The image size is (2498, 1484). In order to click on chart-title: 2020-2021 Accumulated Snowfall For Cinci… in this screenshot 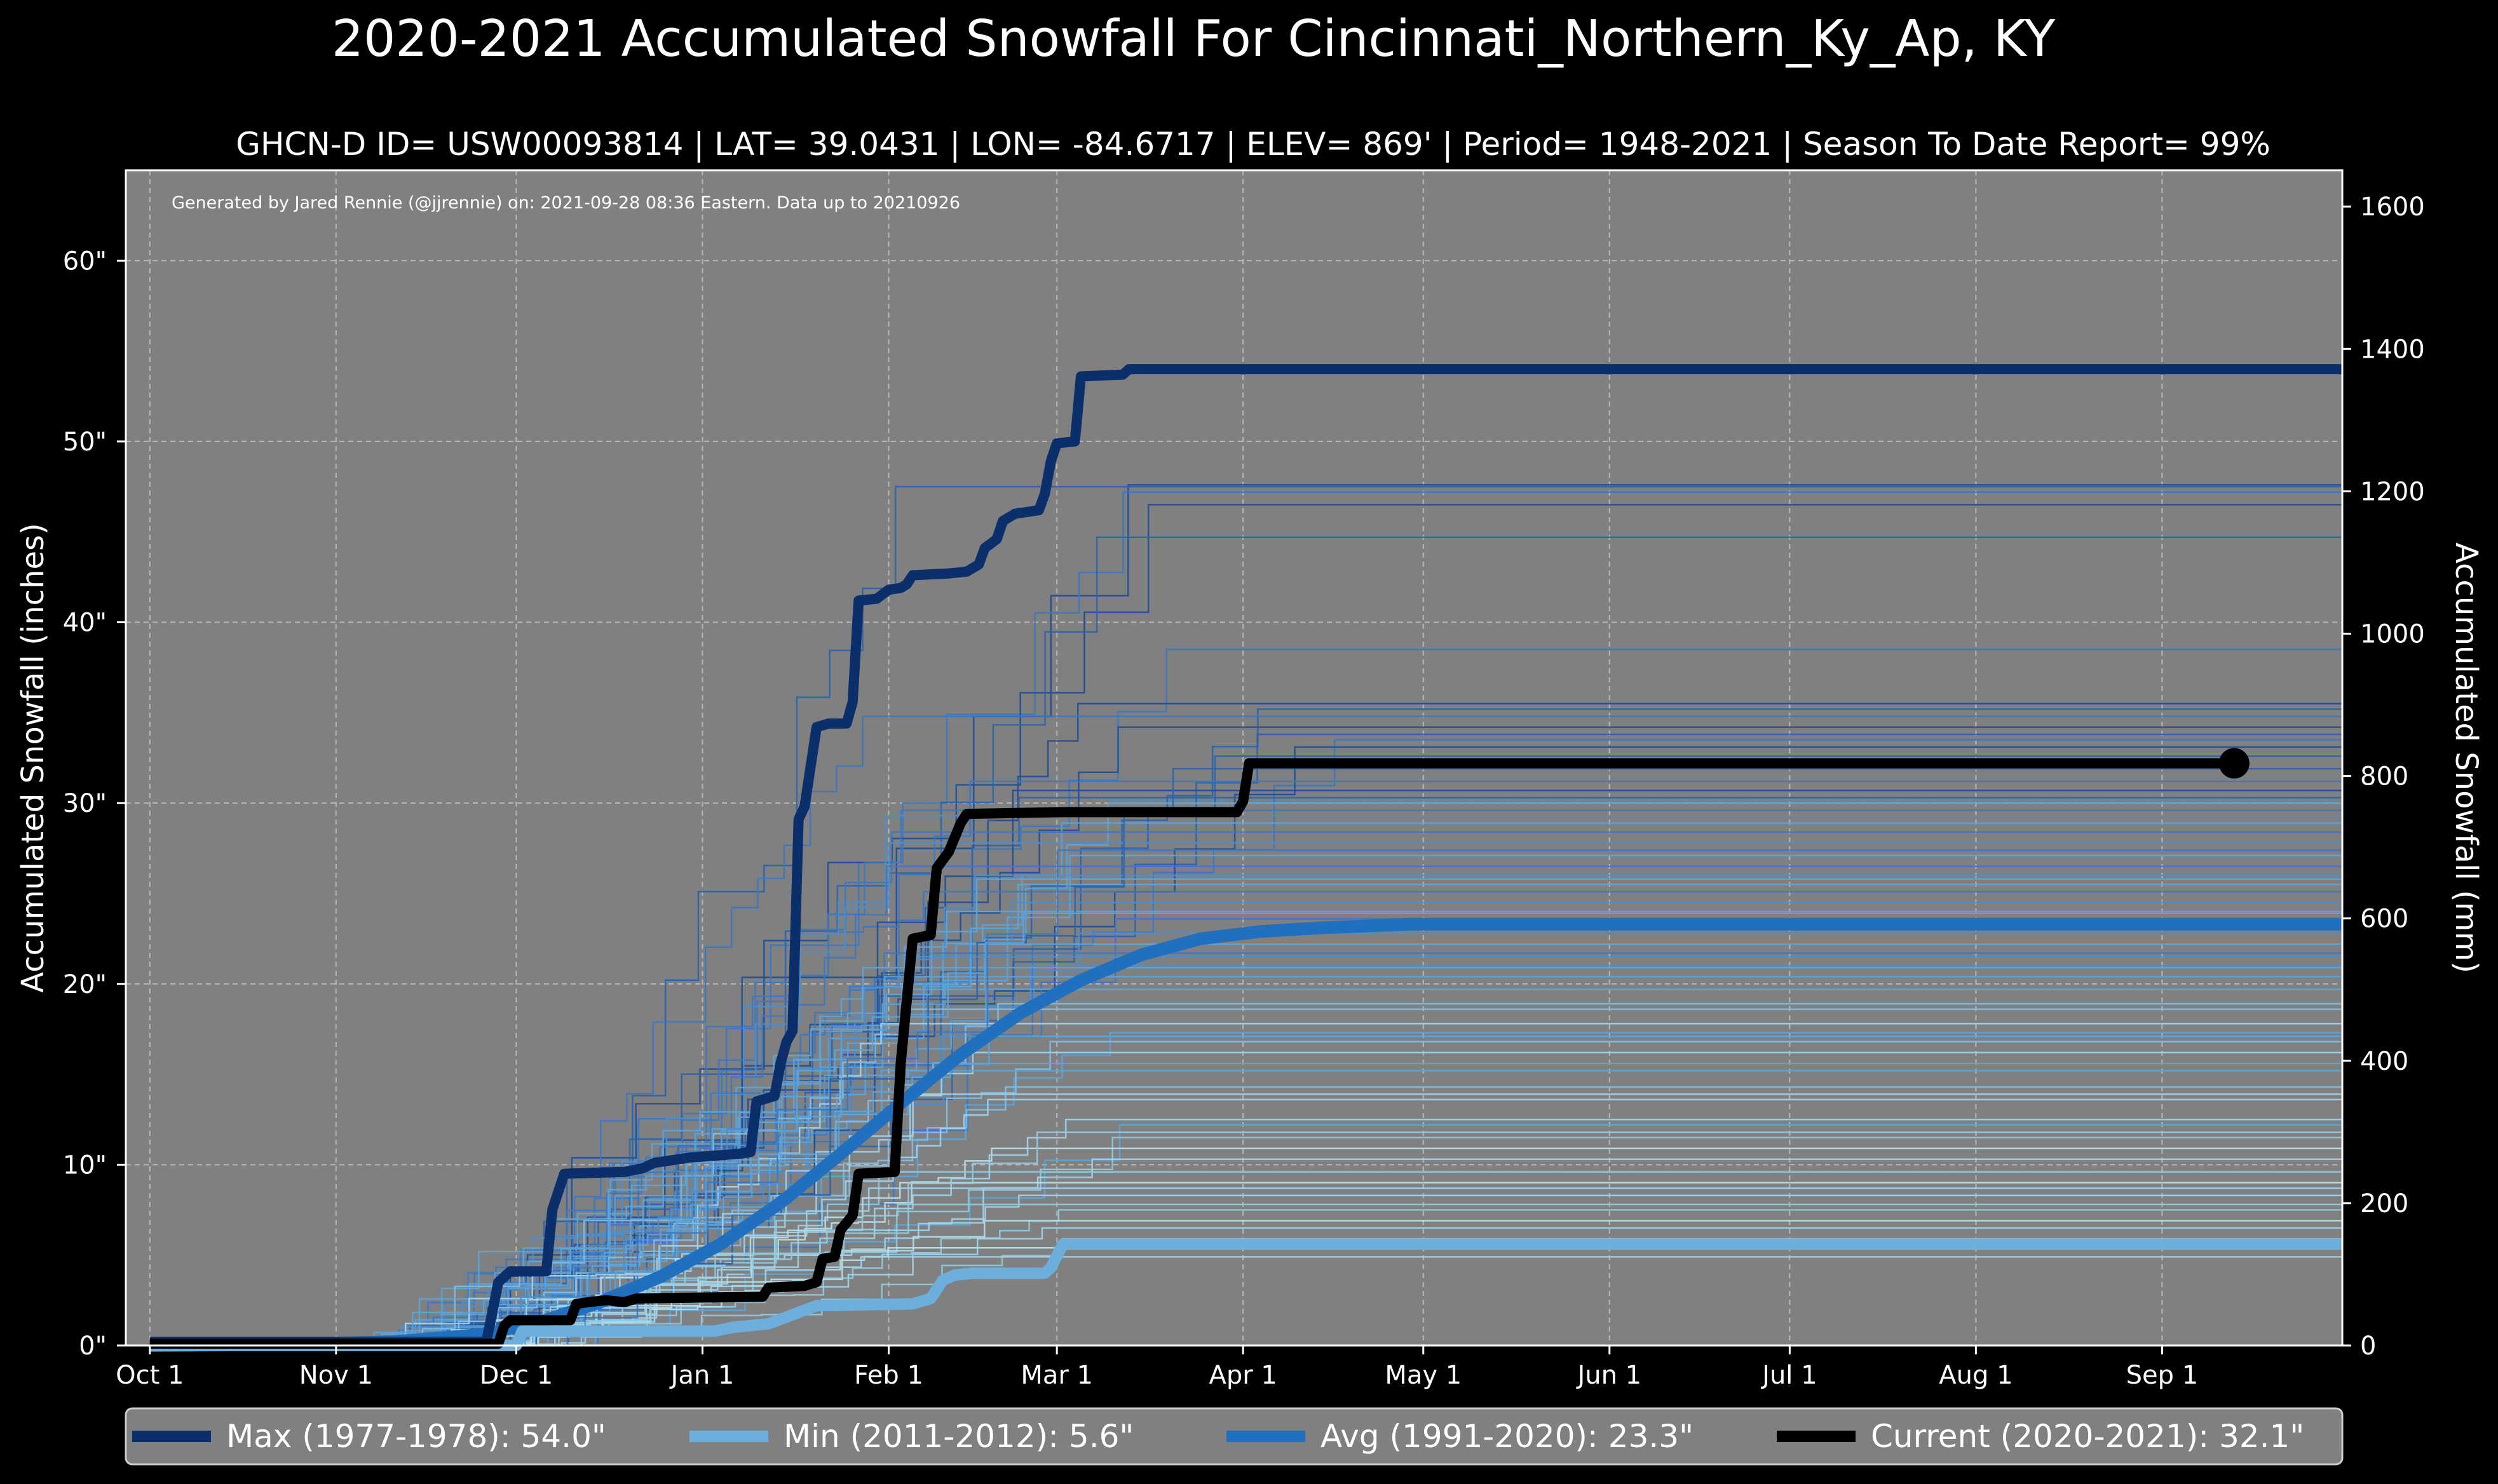, I will do `click(1194, 39)`.